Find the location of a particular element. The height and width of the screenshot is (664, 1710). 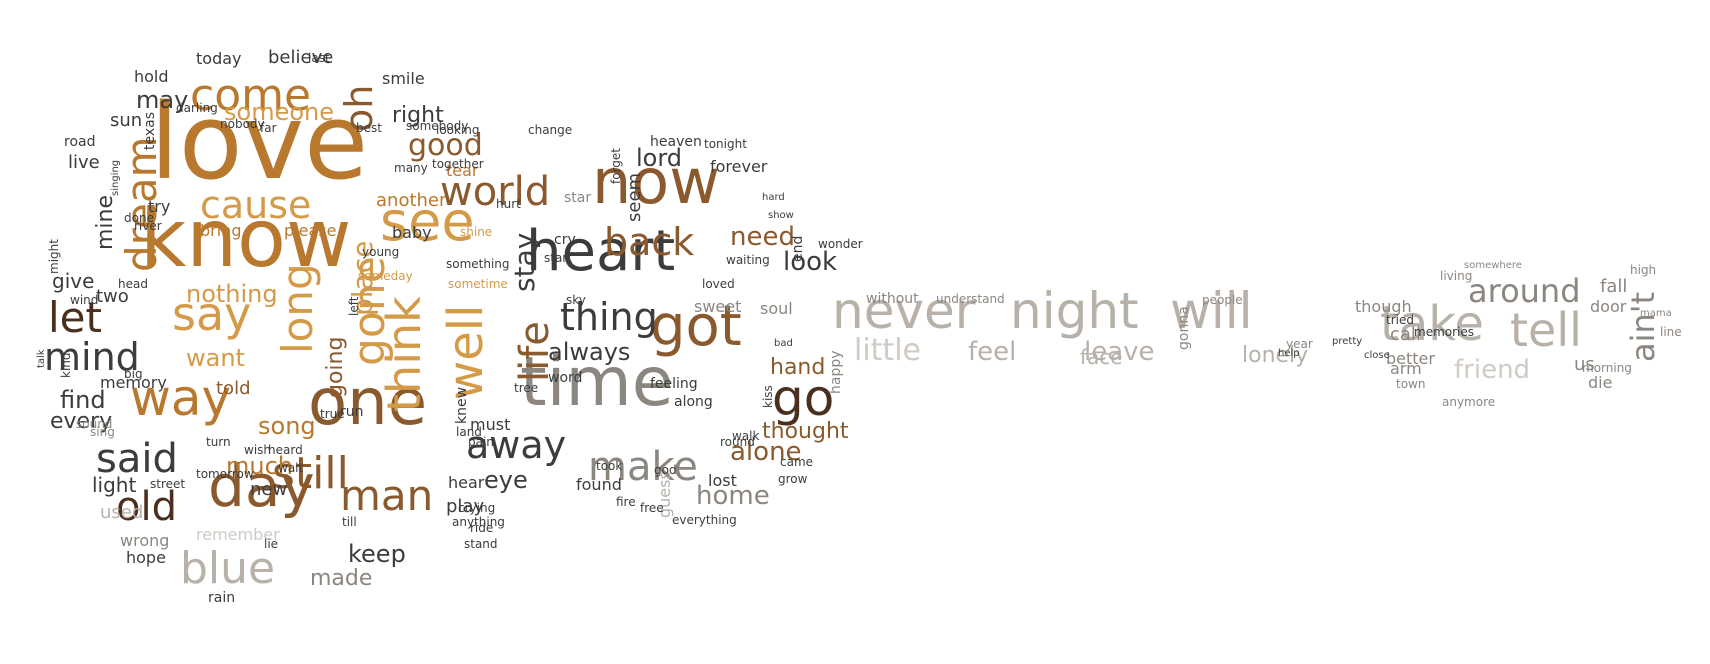

cloud-word-lonely: lonely is located at coordinates (1275, 355).